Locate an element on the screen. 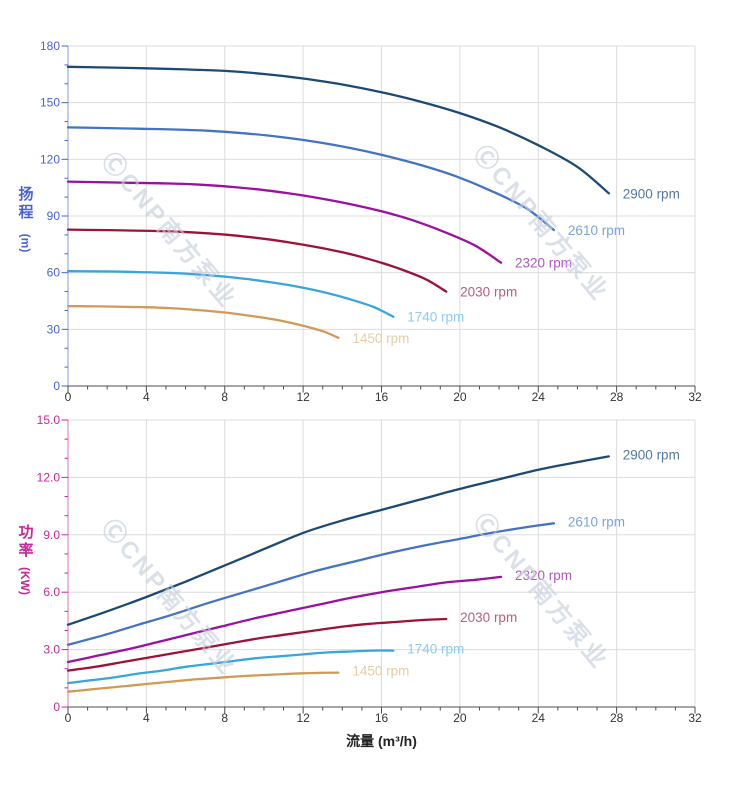  y-axis-ticks: 0 3.0 6.0 9.0 12.0 15.0 is located at coordinates (52, 563).